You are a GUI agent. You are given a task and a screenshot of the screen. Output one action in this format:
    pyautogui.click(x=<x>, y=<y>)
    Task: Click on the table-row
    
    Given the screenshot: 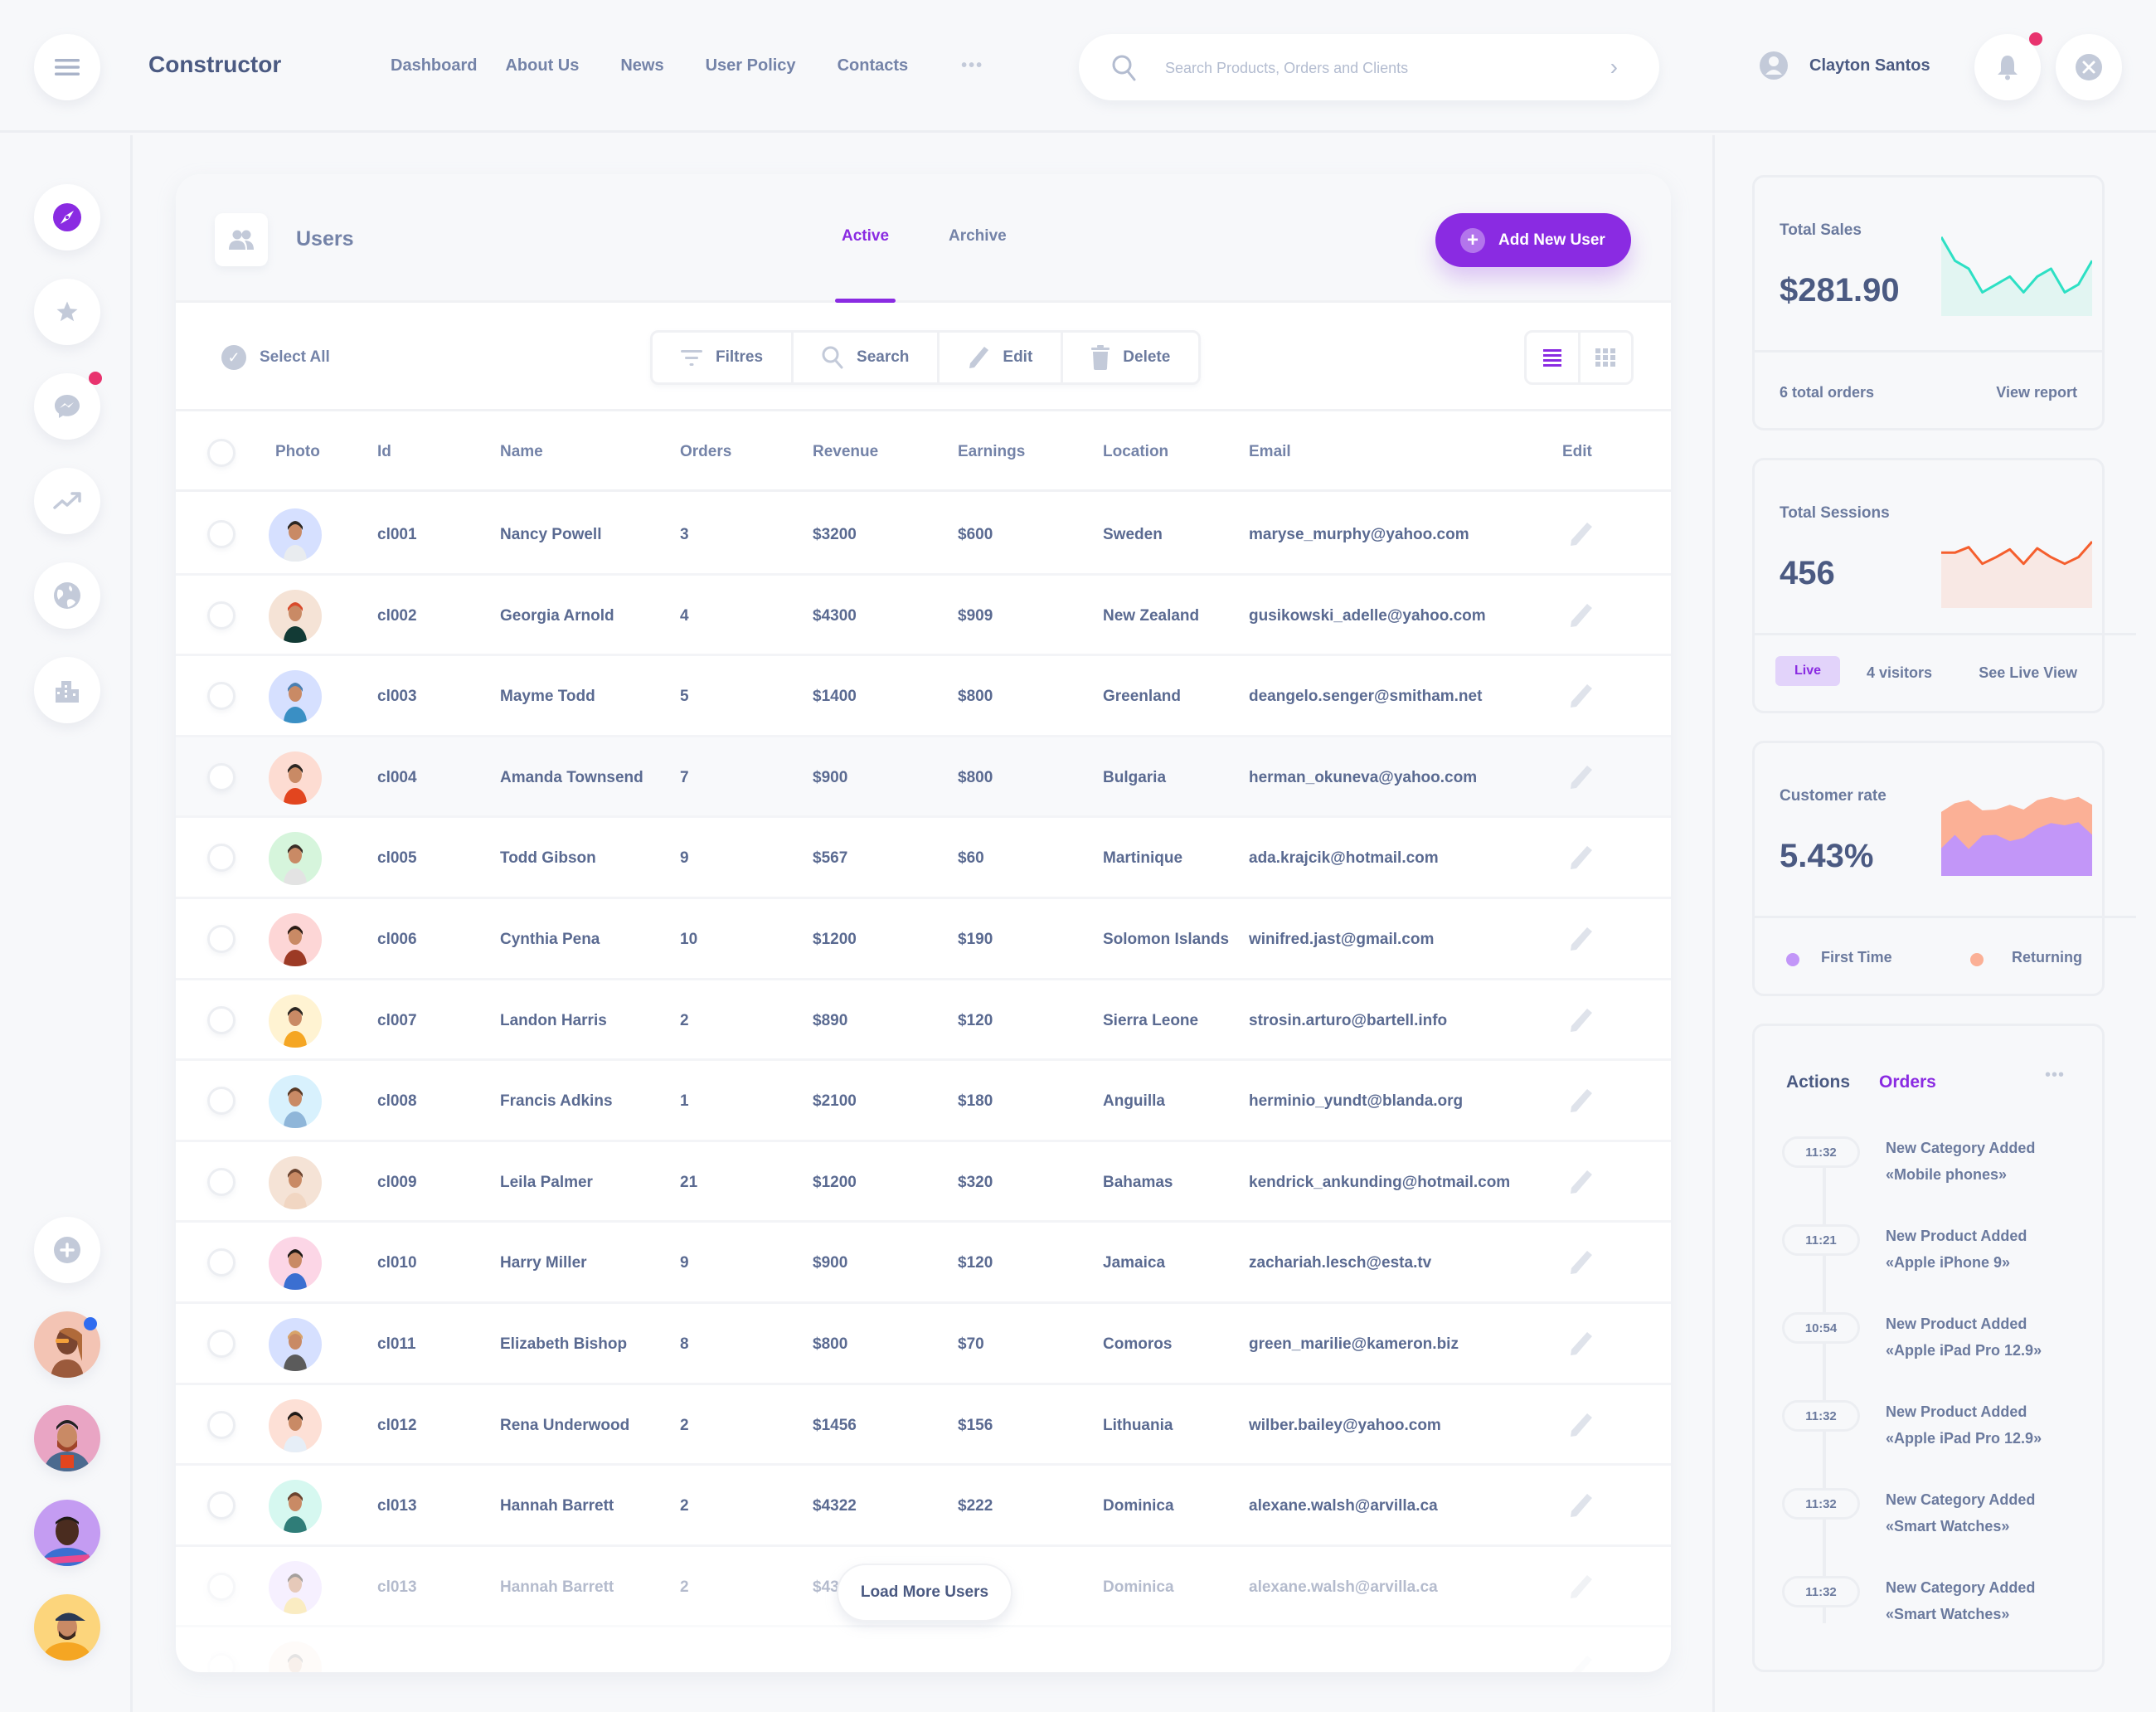 What is the action you would take?
    pyautogui.click(x=923, y=1650)
    